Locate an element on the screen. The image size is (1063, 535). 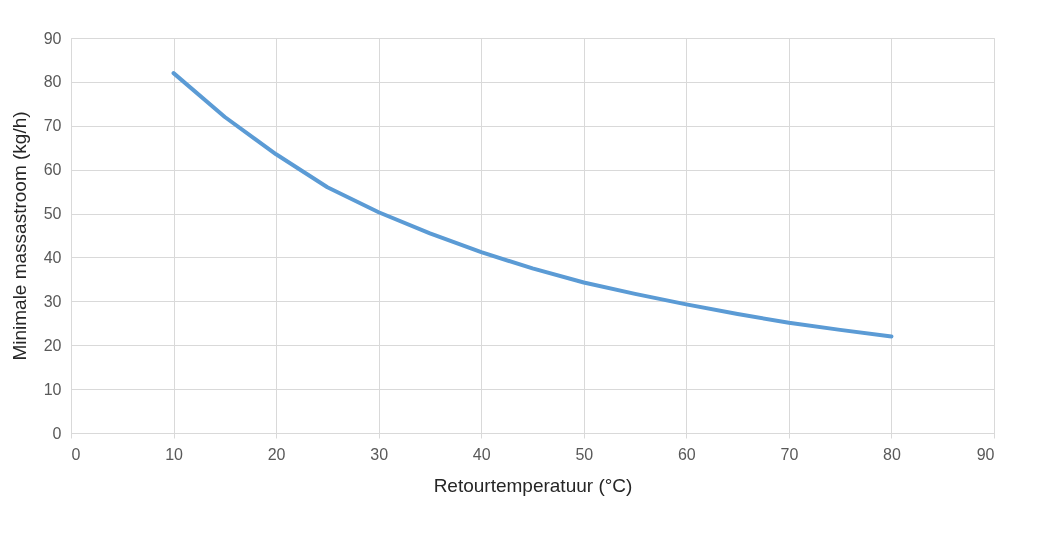
y-tick-label: 70 is located at coordinates (52, 126).